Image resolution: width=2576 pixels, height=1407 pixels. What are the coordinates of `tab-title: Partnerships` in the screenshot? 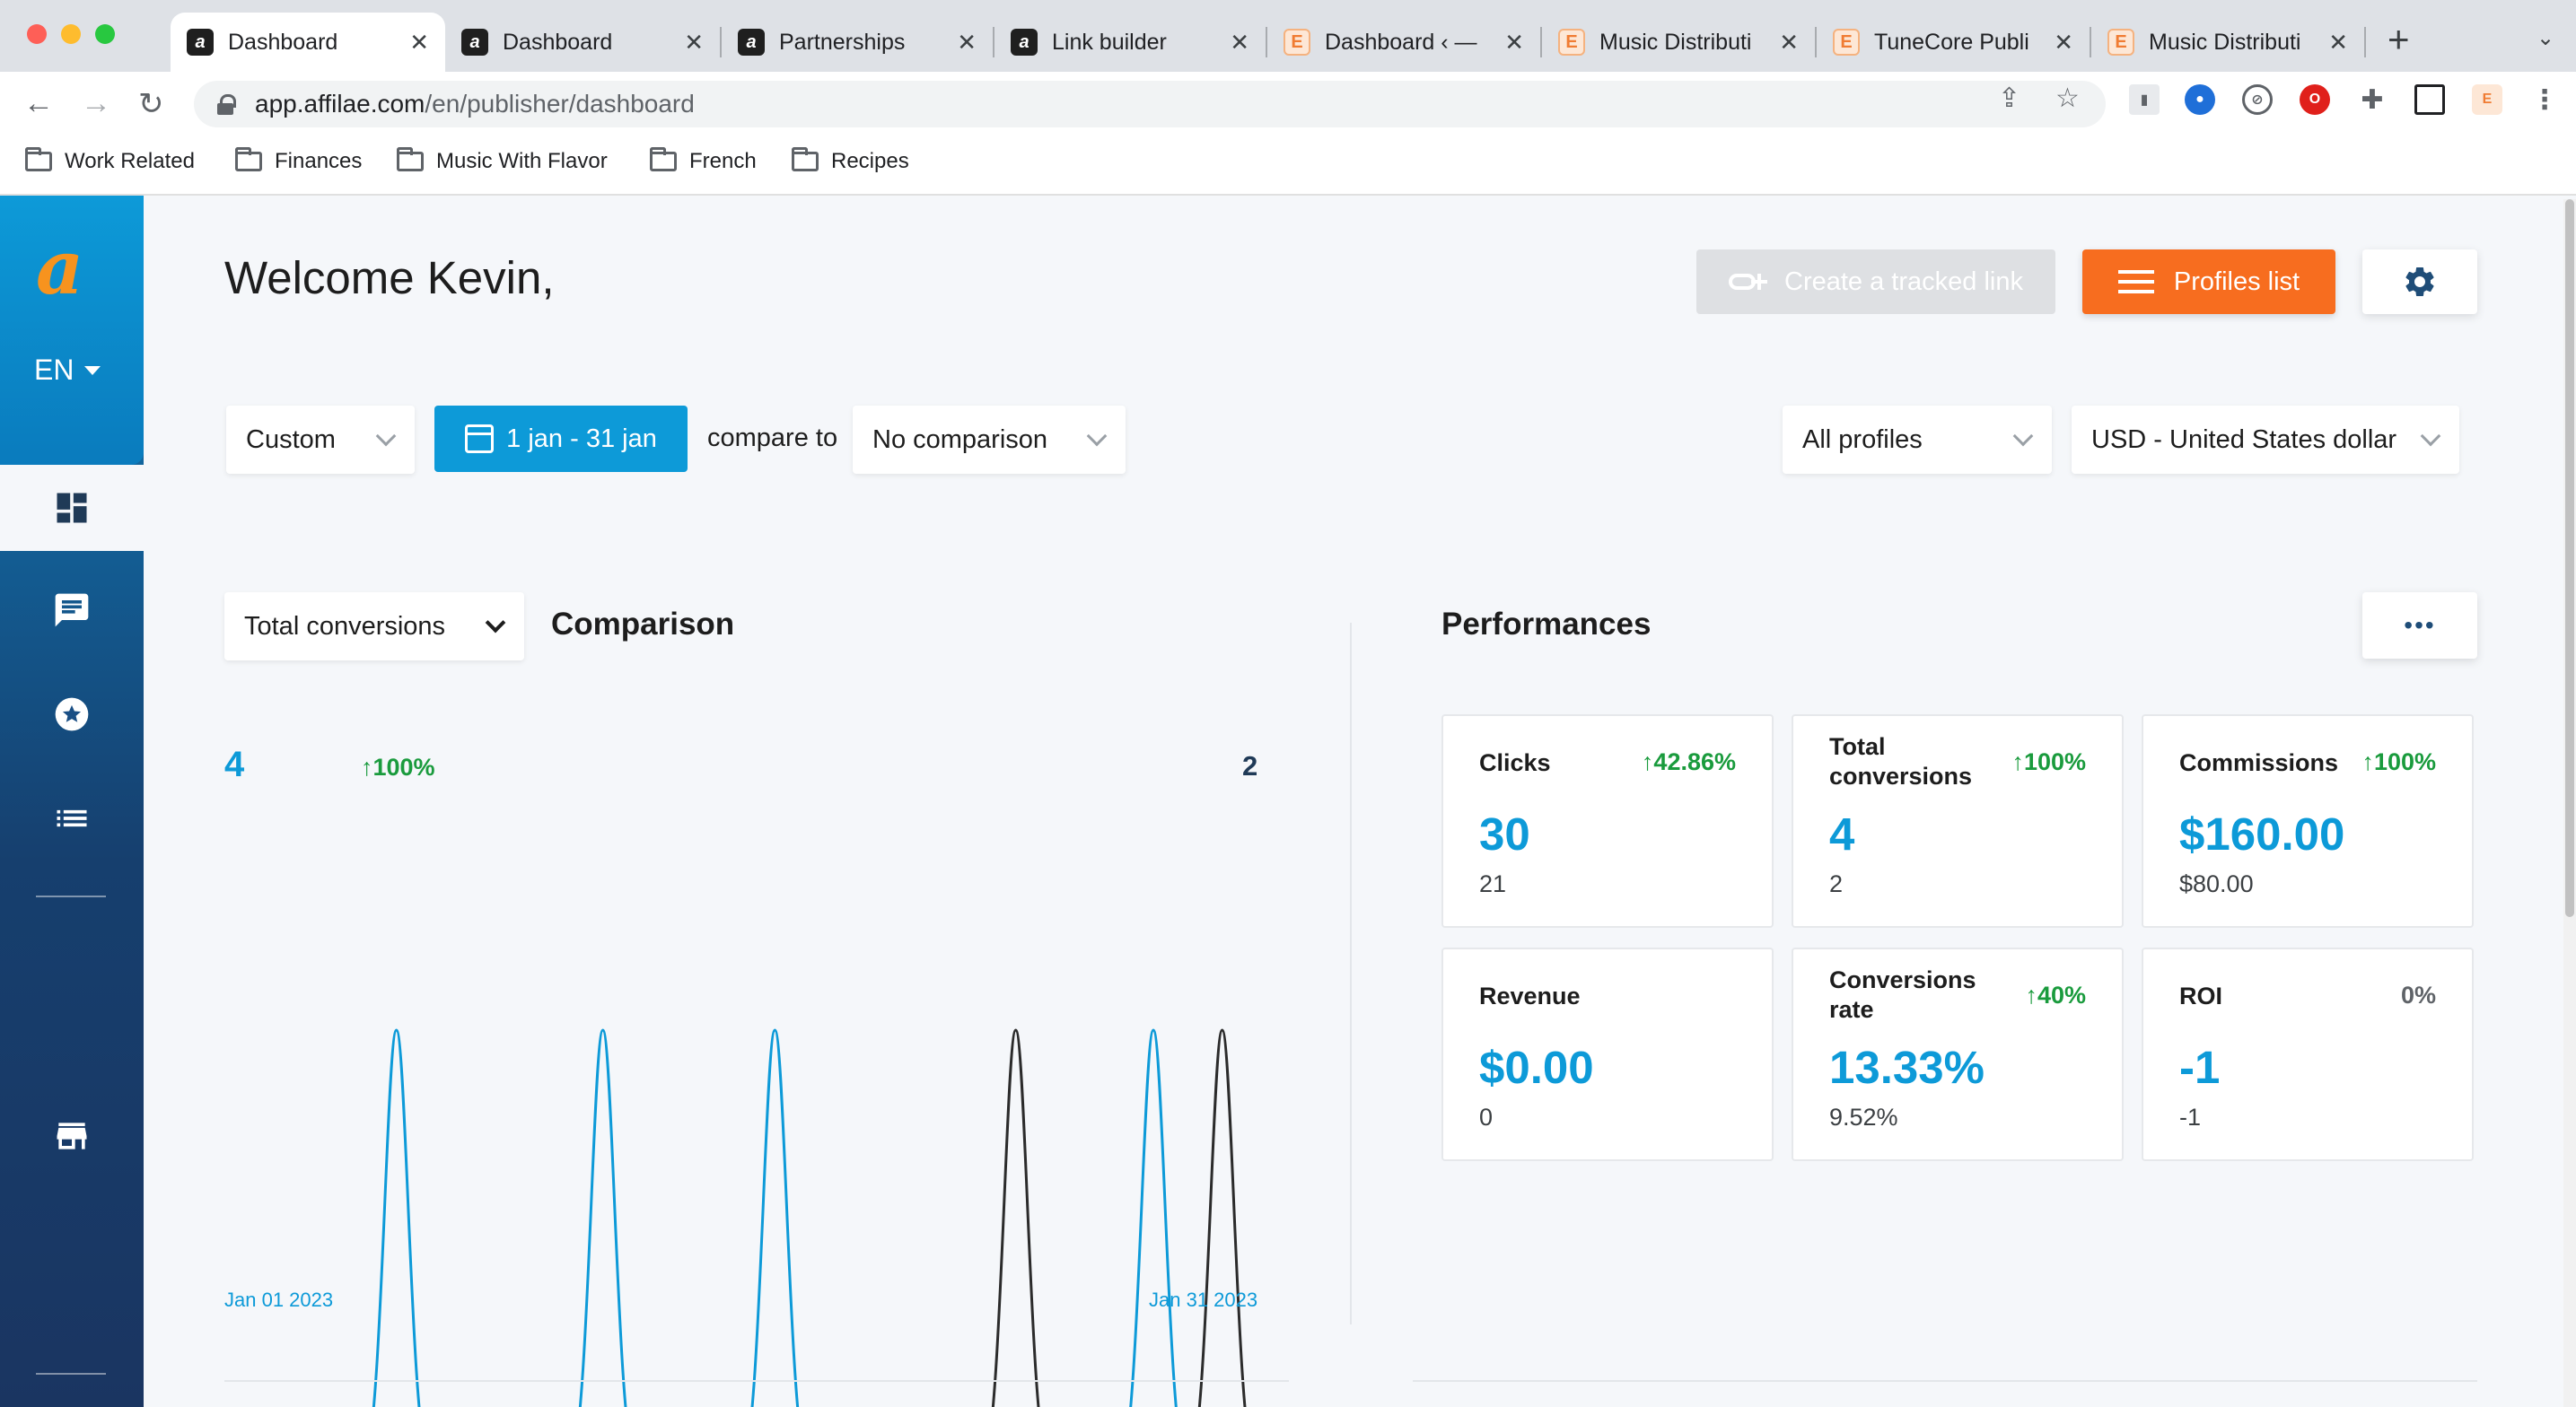 It's located at (842, 42).